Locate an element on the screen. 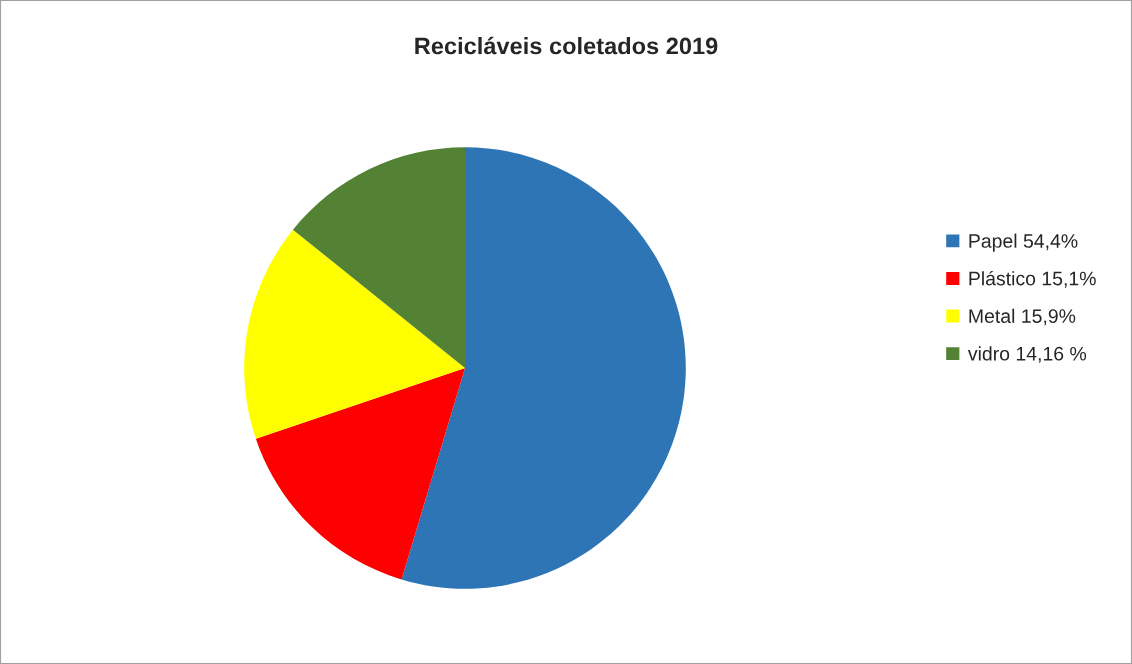 This screenshot has width=1132, height=664. legend-label: Papel 54,4% is located at coordinates (1023, 242).